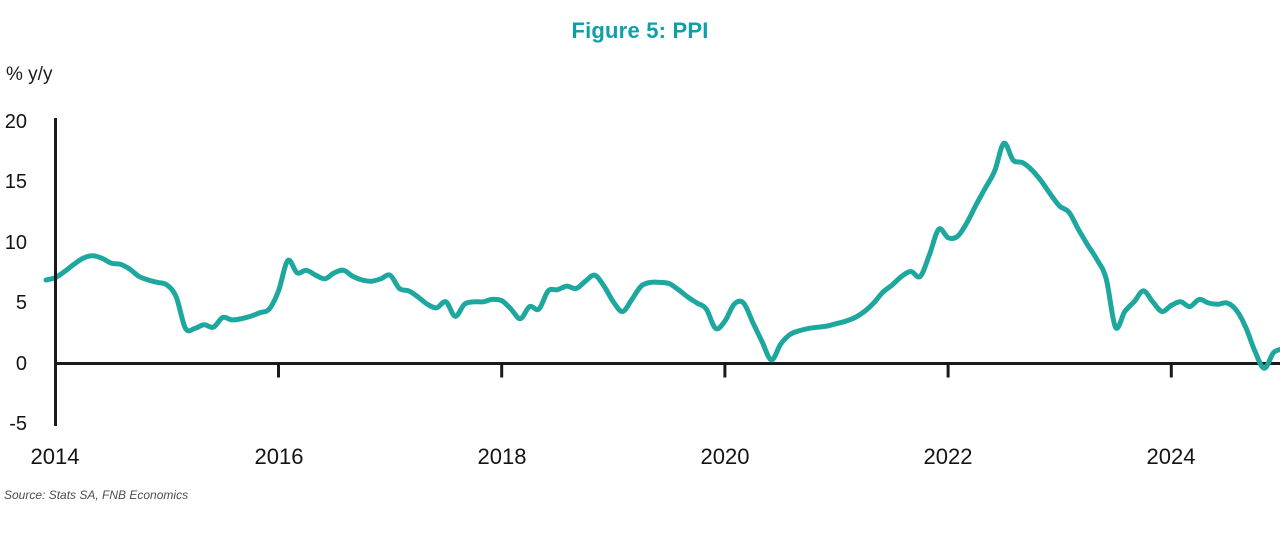 Image resolution: width=1280 pixels, height=539 pixels. What do you see at coordinates (29, 74) in the screenshot?
I see `y-axis-unit-label: % y/y` at bounding box center [29, 74].